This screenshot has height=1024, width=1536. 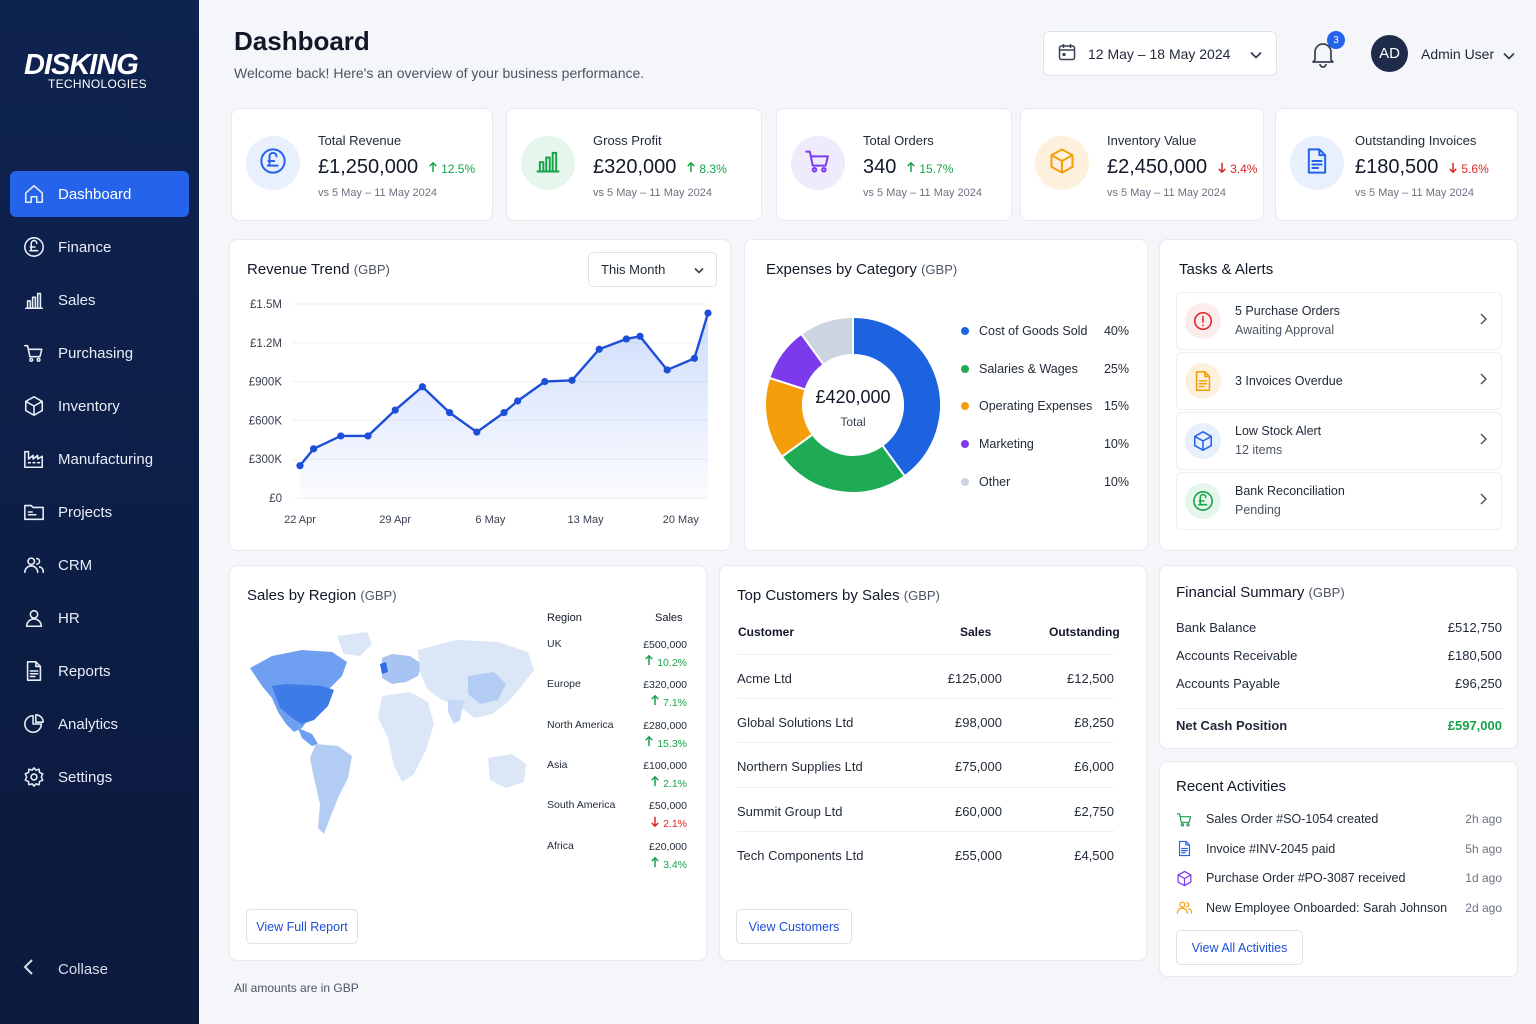 What do you see at coordinates (99, 406) in the screenshot?
I see `sidebar-item-inventory: Inventory` at bounding box center [99, 406].